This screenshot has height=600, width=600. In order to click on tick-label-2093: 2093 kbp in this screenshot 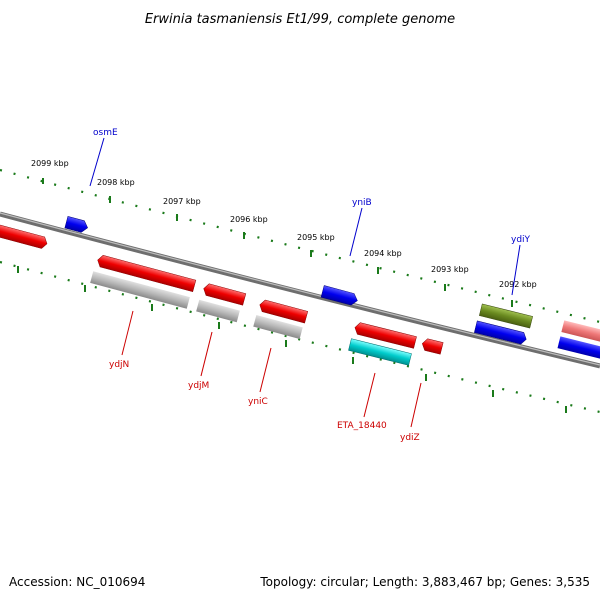, I will do `click(450, 269)`.